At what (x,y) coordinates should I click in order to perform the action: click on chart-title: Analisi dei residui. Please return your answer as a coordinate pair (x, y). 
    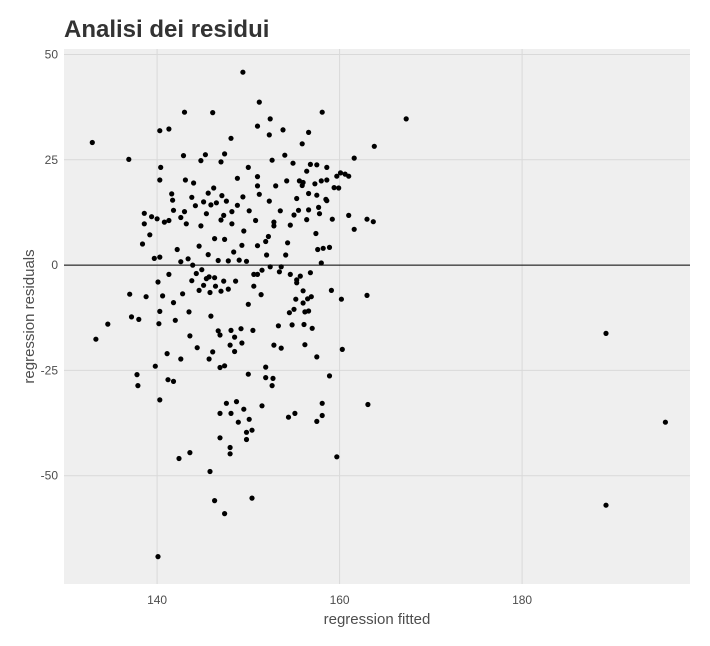
    Looking at the image, I should click on (166, 29).